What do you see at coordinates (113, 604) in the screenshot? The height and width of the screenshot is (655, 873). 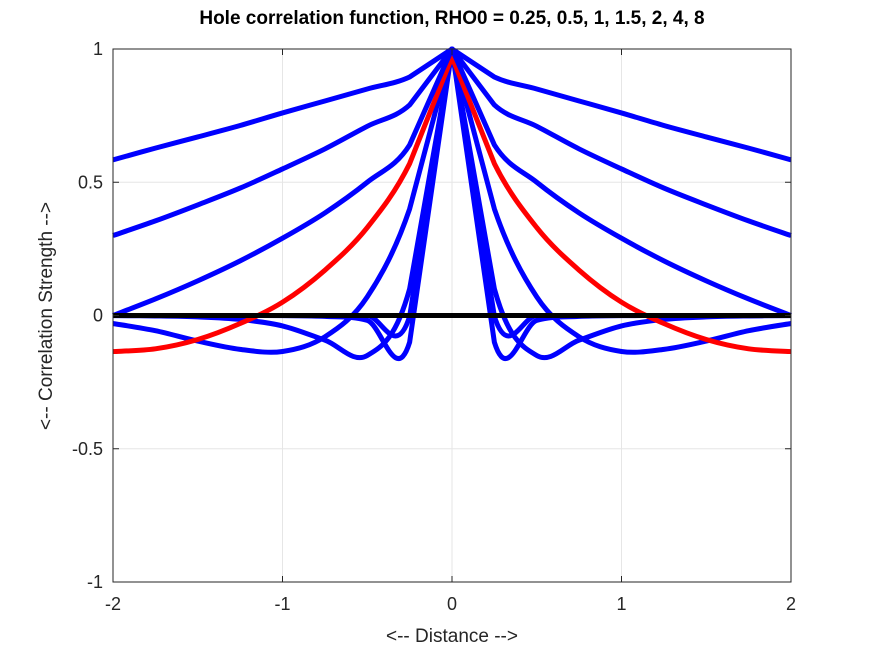 I see `x-tick-label: -2` at bounding box center [113, 604].